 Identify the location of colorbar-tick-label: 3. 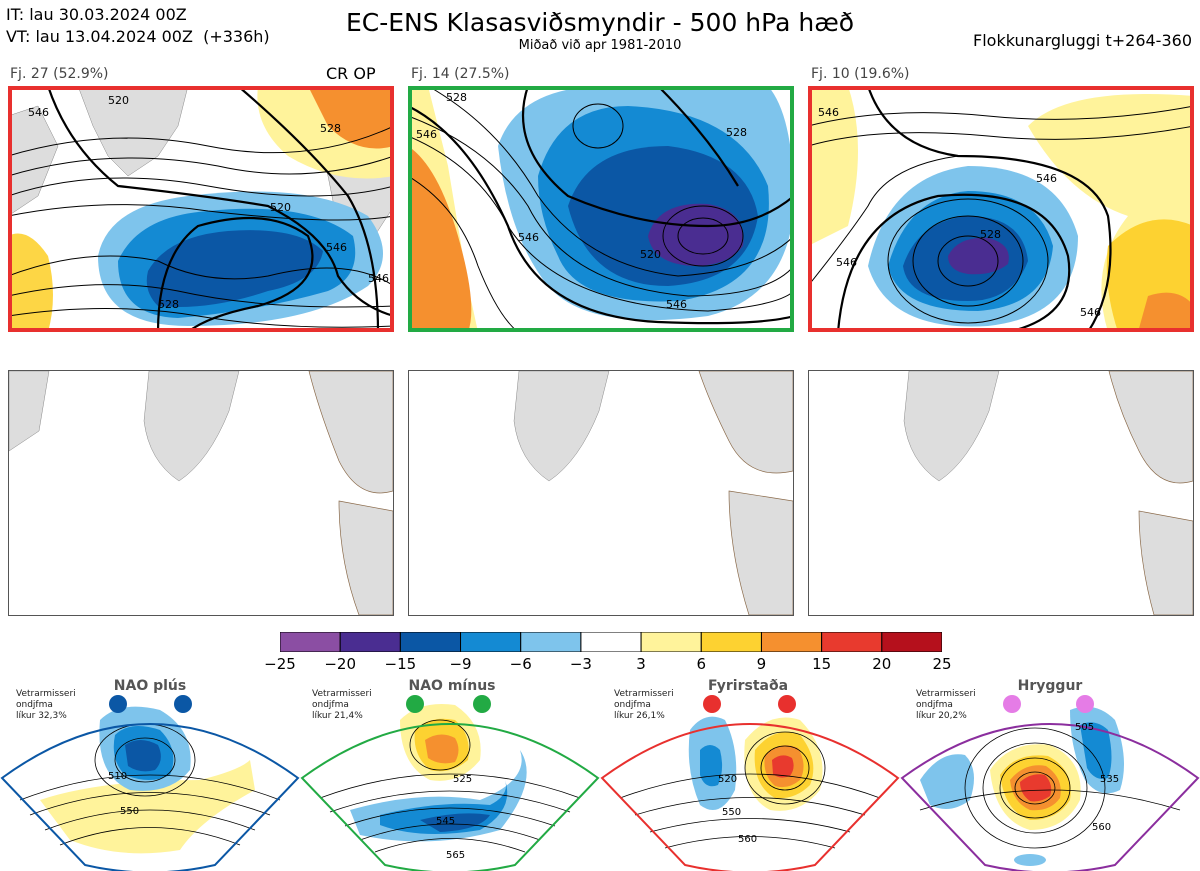
(641, 664).